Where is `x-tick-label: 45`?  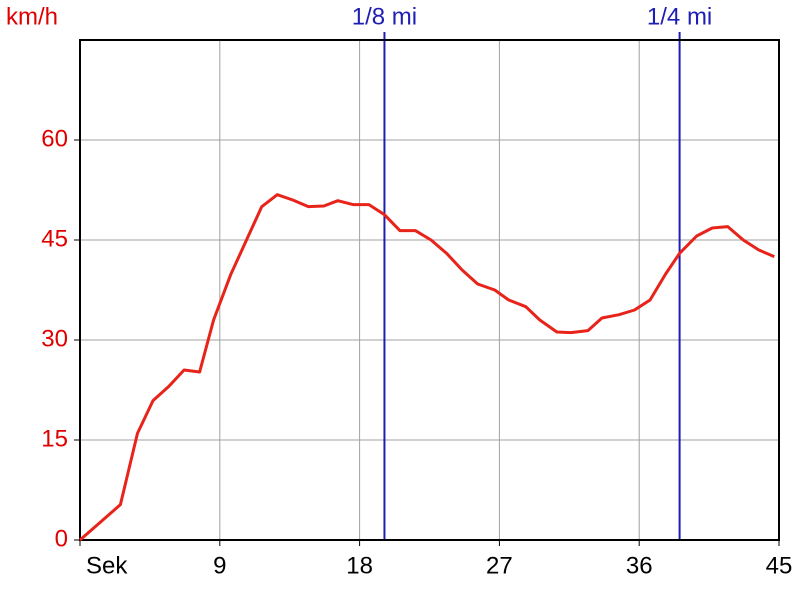
x-tick-label: 45 is located at coordinates (779, 565).